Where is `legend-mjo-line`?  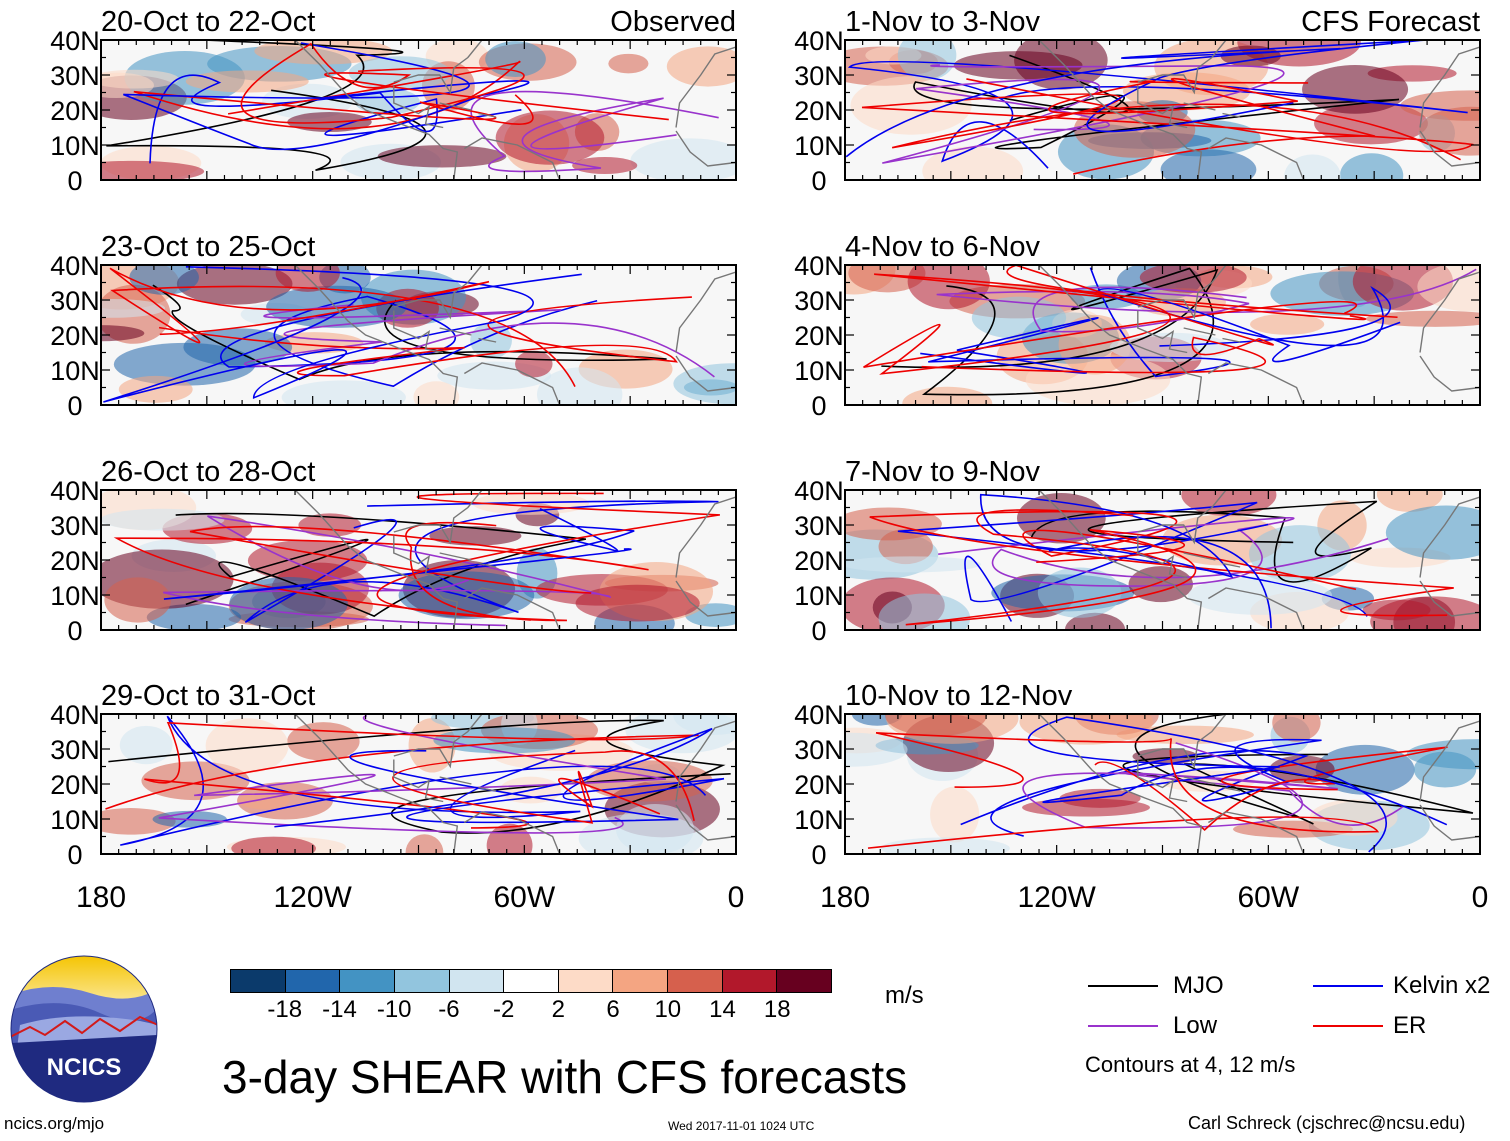 legend-mjo-line is located at coordinates (1123, 986).